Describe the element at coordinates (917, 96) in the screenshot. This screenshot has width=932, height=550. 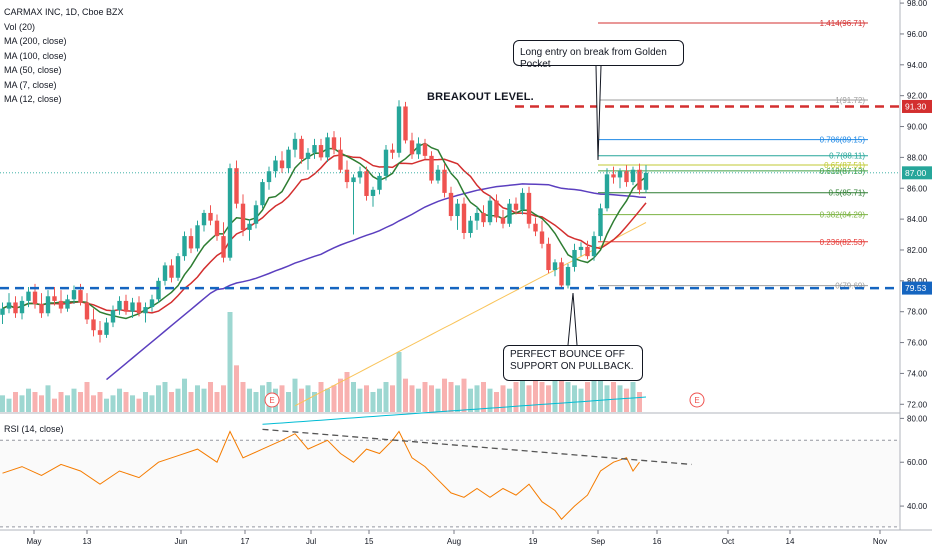
I see `y-tick-label: 92.00` at that location.